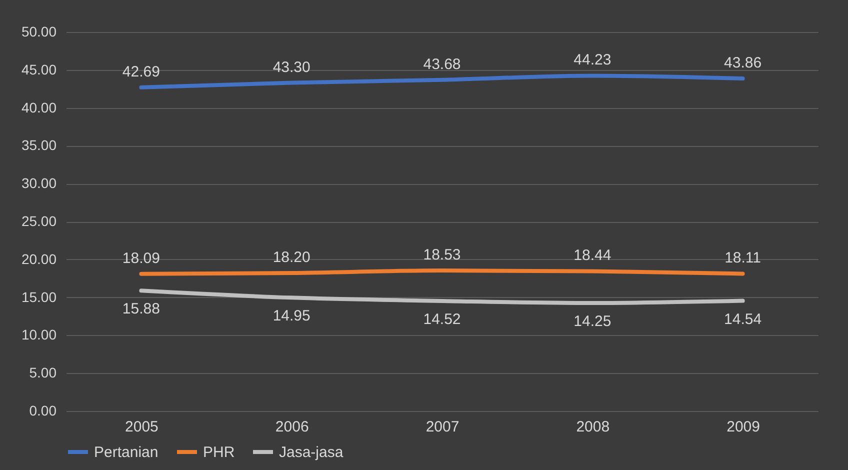  I want to click on y-tick-label: 35.00, so click(39, 145).